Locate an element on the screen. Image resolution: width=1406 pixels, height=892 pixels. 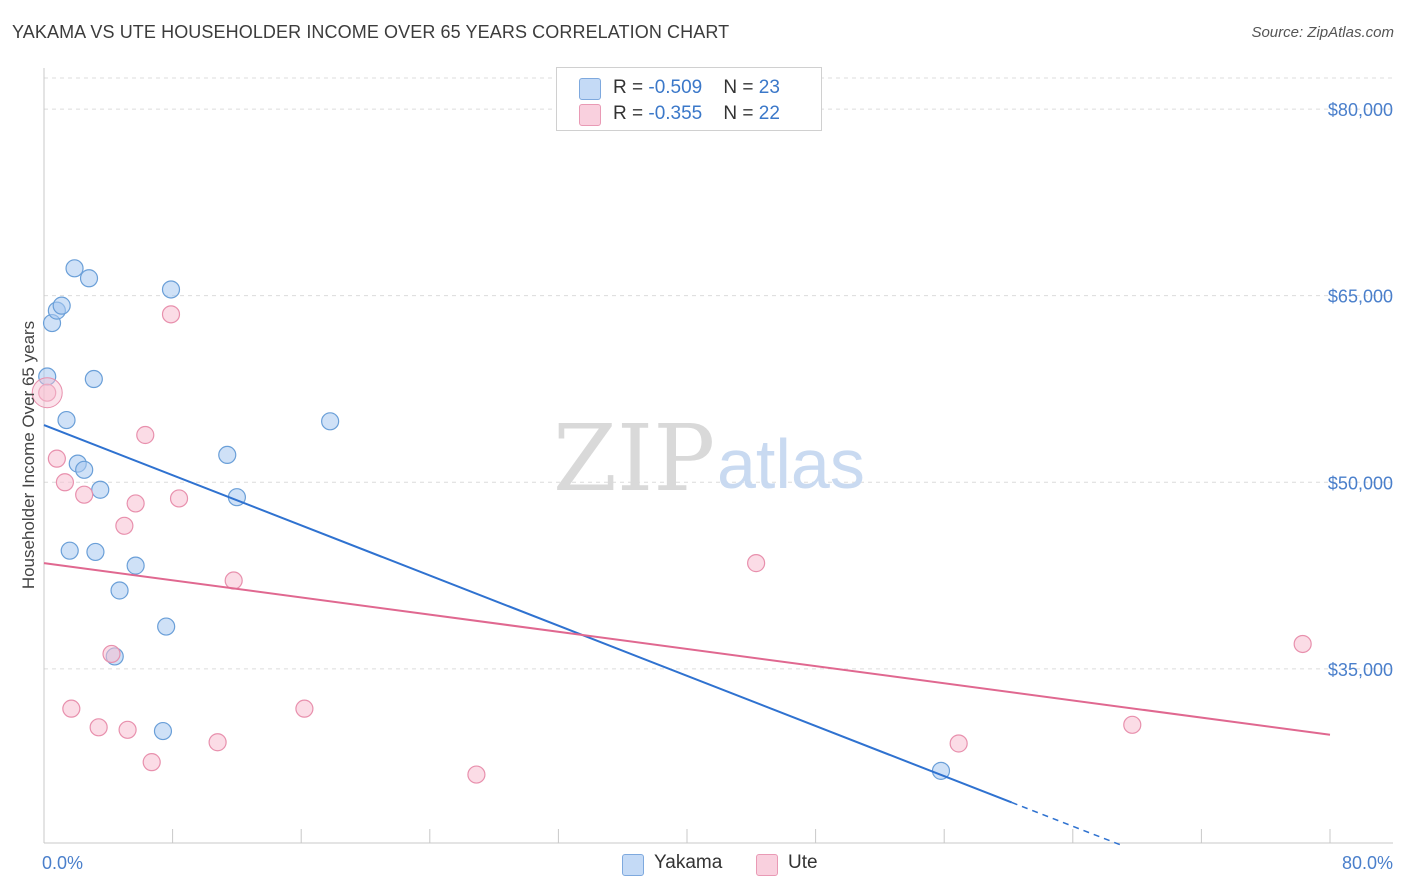
ute-swatch is located at coordinates (590, 115).